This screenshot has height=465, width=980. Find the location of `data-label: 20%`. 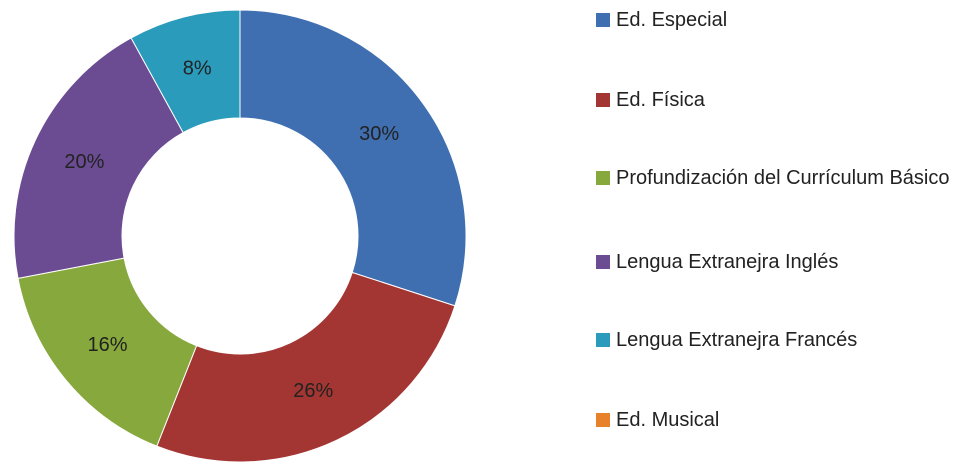

data-label: 20% is located at coordinates (84, 162).